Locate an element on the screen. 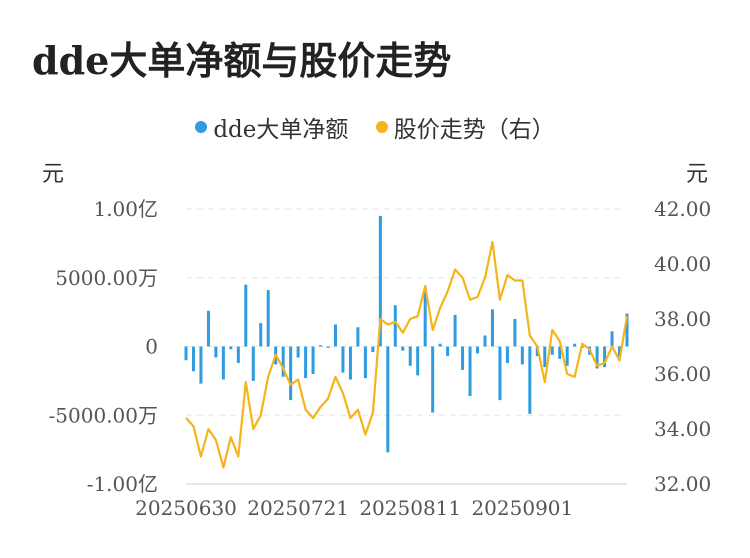 Image resolution: width=750 pixels, height=558 pixels. legend-item-dde: dde大单净额 is located at coordinates (271, 127).